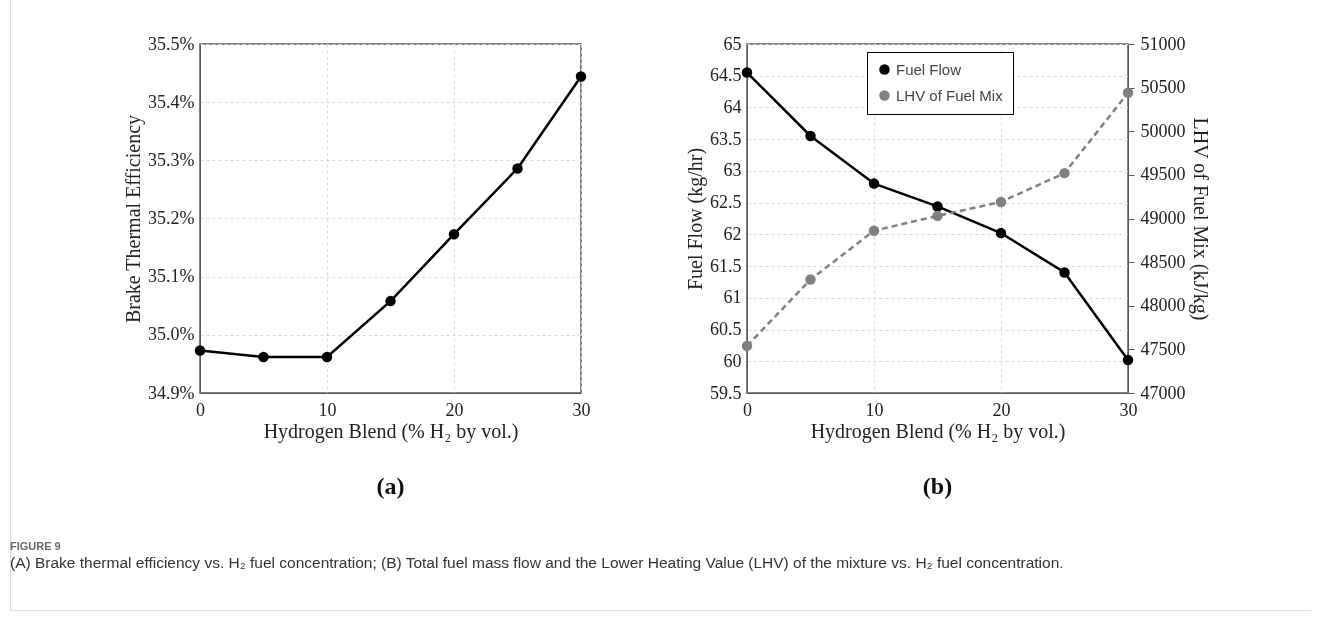 The height and width of the screenshot is (621, 1320). Describe the element at coordinates (36, 546) in the screenshot. I see `caption: FIGURE 9` at that location.